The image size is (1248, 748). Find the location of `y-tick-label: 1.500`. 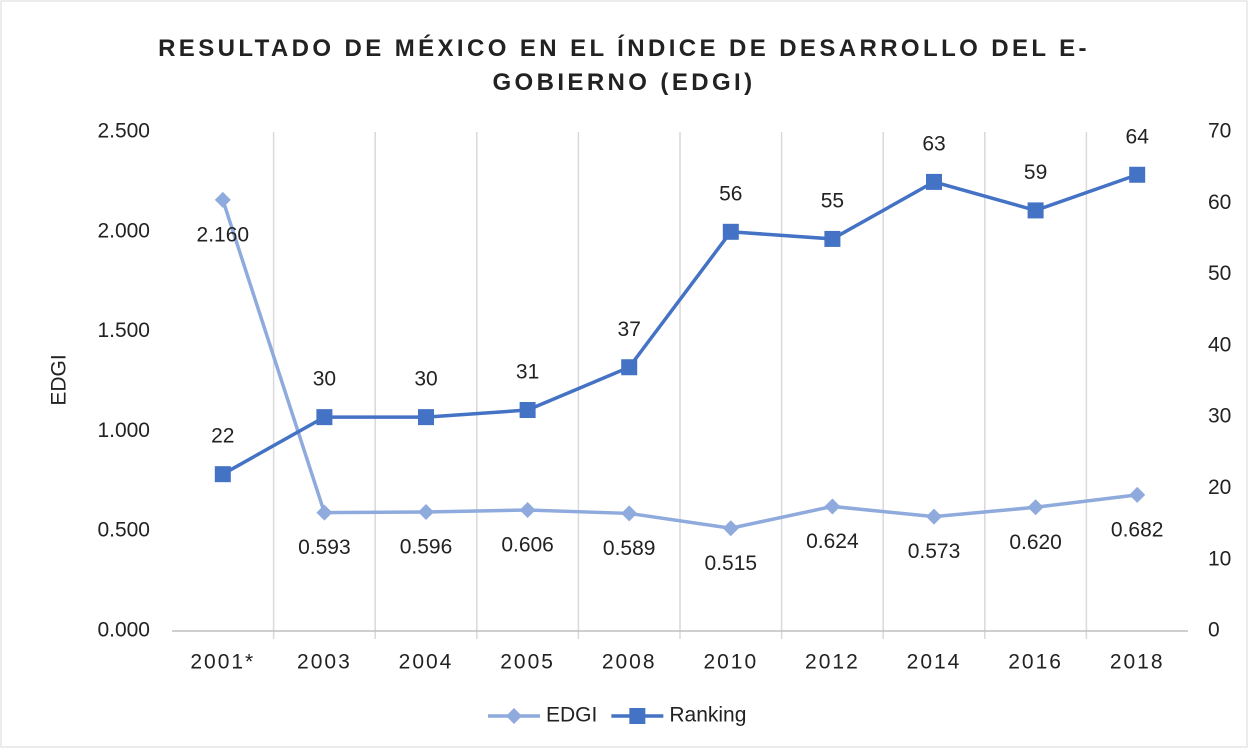

y-tick-label: 1.500 is located at coordinates (123, 330).